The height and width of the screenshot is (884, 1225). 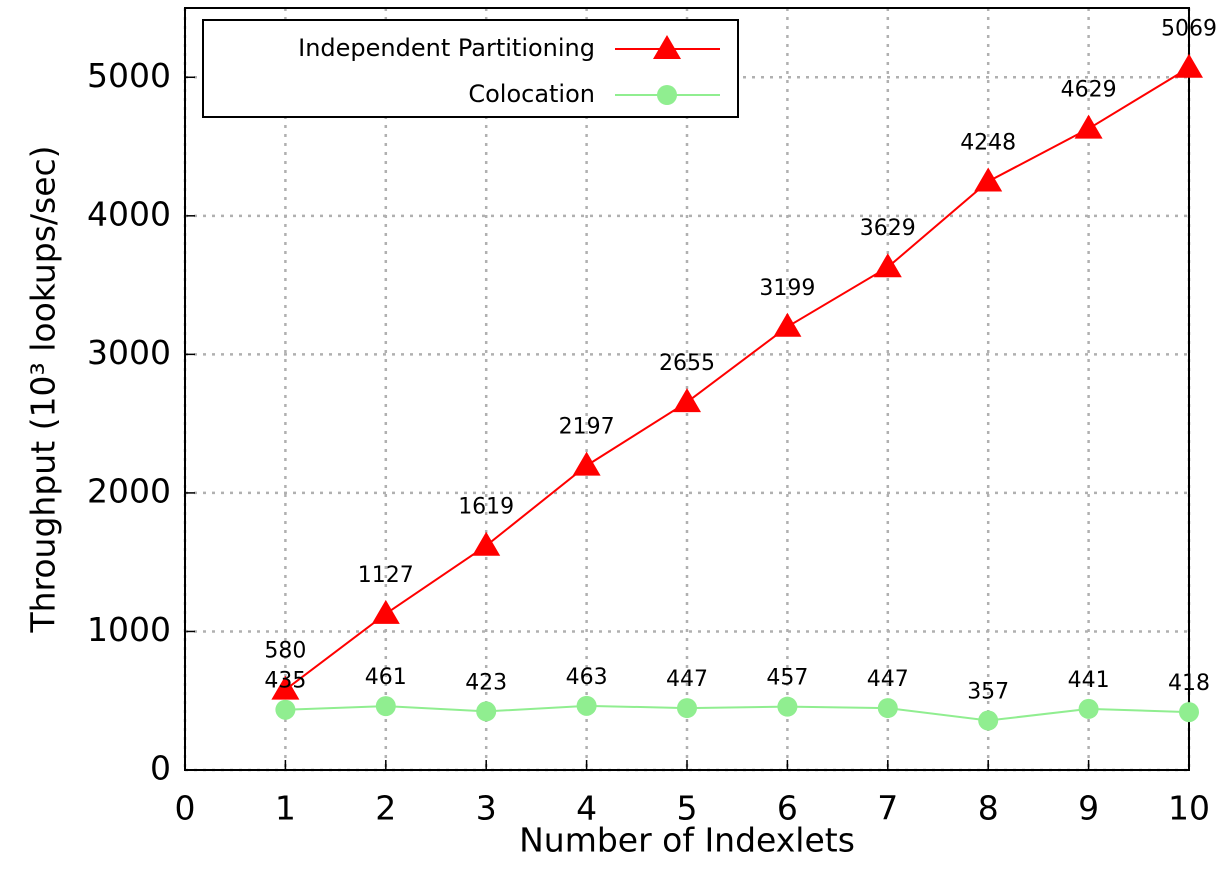 I want to click on data-label: 418, so click(x=1189, y=683).